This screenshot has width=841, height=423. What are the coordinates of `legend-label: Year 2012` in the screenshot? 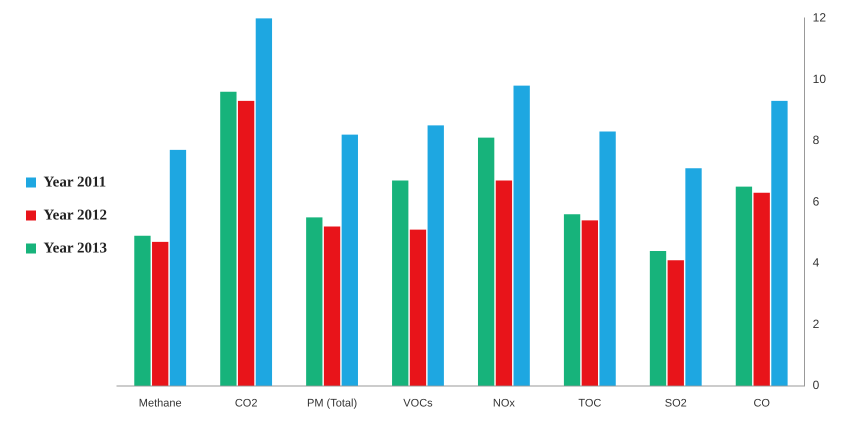 It's located at (75, 215).